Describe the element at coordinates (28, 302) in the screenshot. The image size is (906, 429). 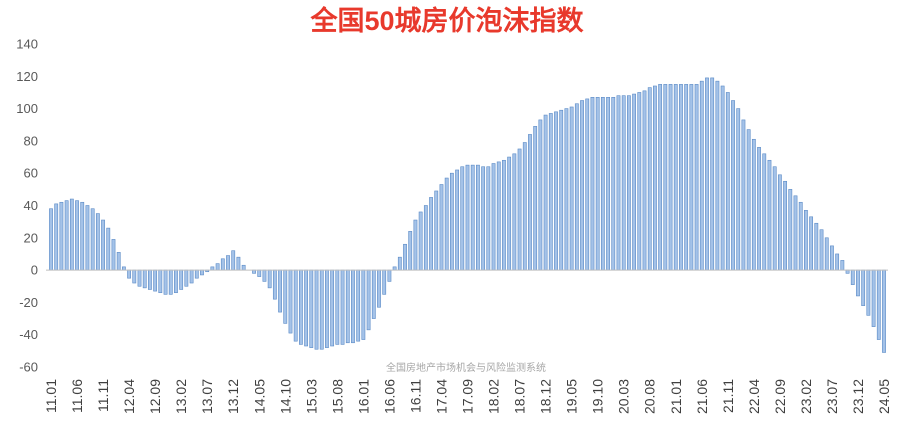
I see `y-tick-label: -20` at that location.